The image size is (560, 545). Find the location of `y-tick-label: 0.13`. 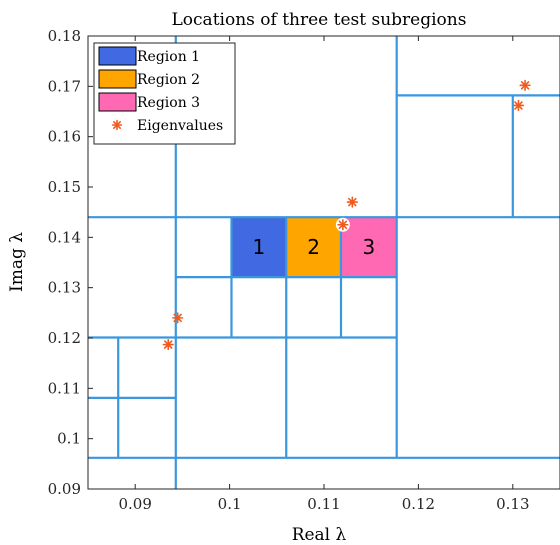

y-tick-label: 0.13 is located at coordinates (64, 288).